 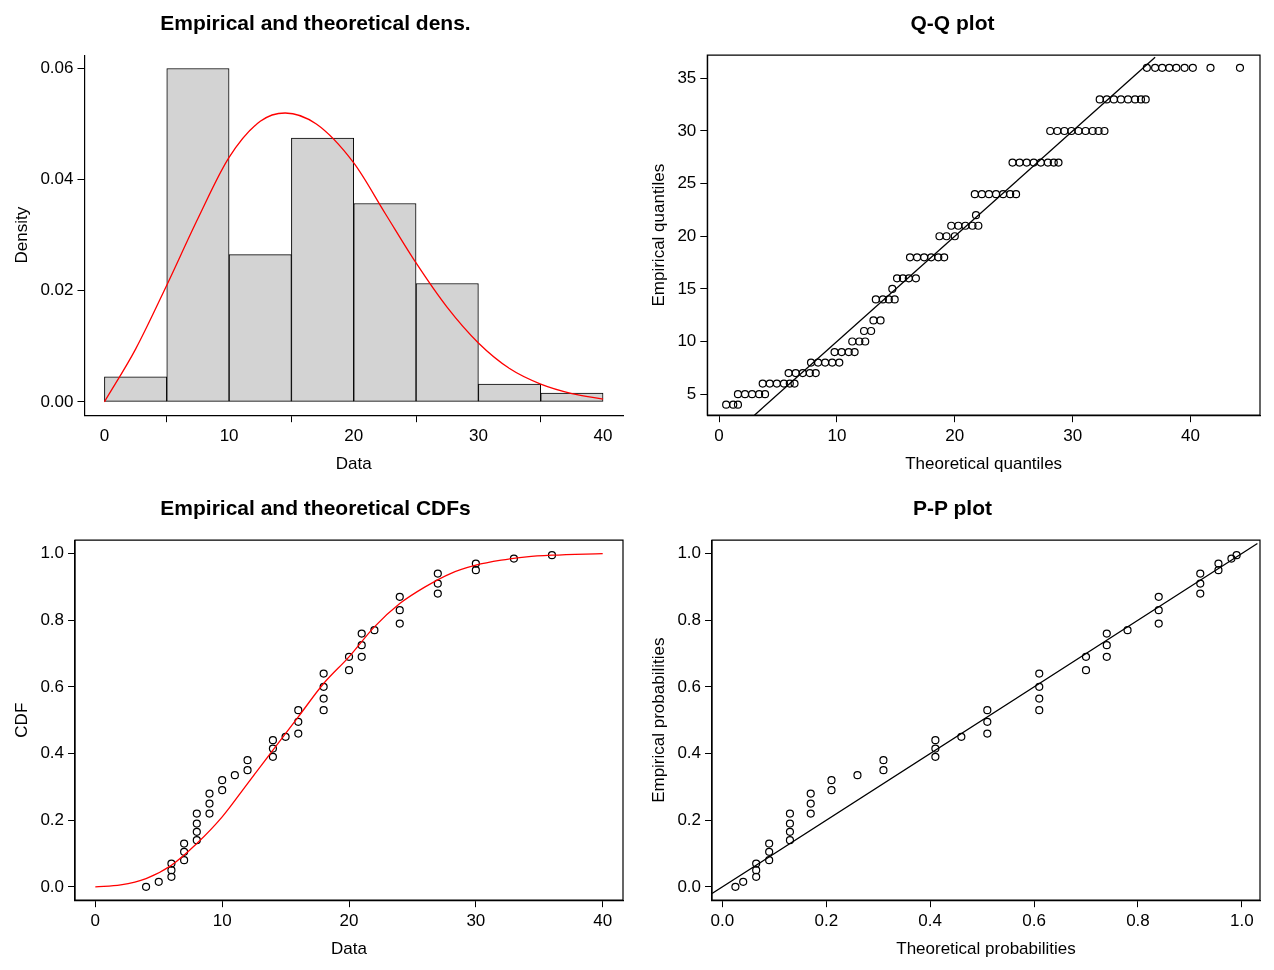 I want to click on x-tick-label: 0.6, so click(x=1034, y=921).